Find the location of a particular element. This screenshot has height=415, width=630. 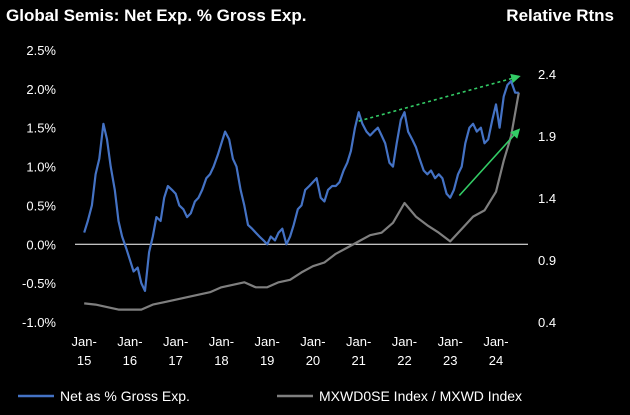

y-left-tick-label: -1.0% is located at coordinates (39, 322).